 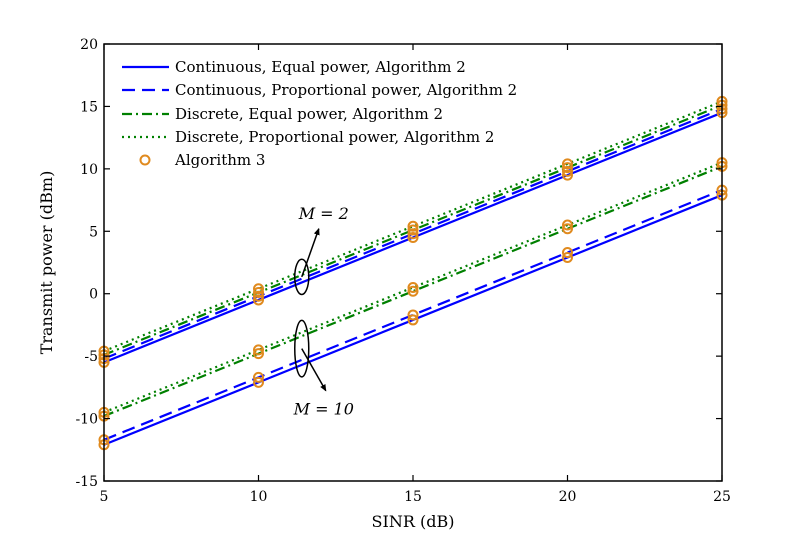 I want to click on annotation-layer: M = 2 M = 10, so click(x=323, y=311).